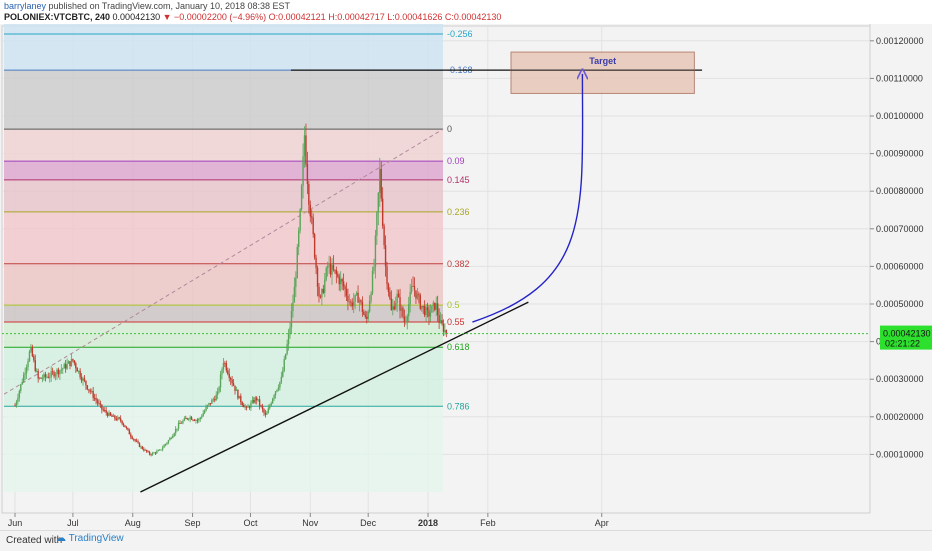 The height and width of the screenshot is (551, 932). What do you see at coordinates (602, 72) in the screenshot?
I see `target-box` at bounding box center [602, 72].